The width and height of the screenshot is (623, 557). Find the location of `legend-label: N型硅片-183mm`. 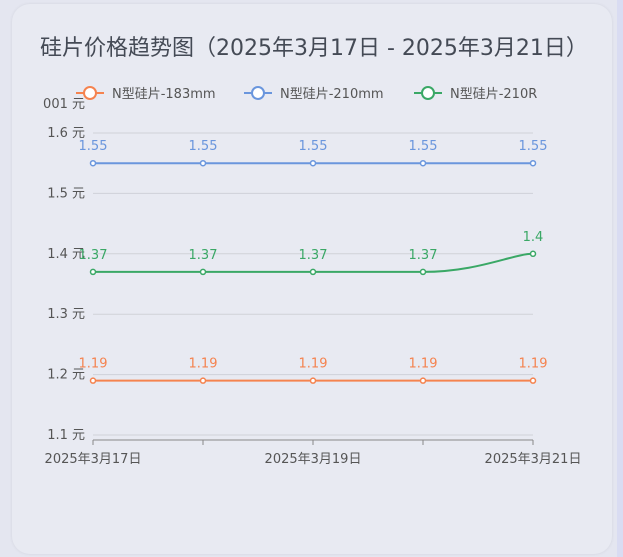

legend-label: N型硅片-183mm is located at coordinates (164, 94).